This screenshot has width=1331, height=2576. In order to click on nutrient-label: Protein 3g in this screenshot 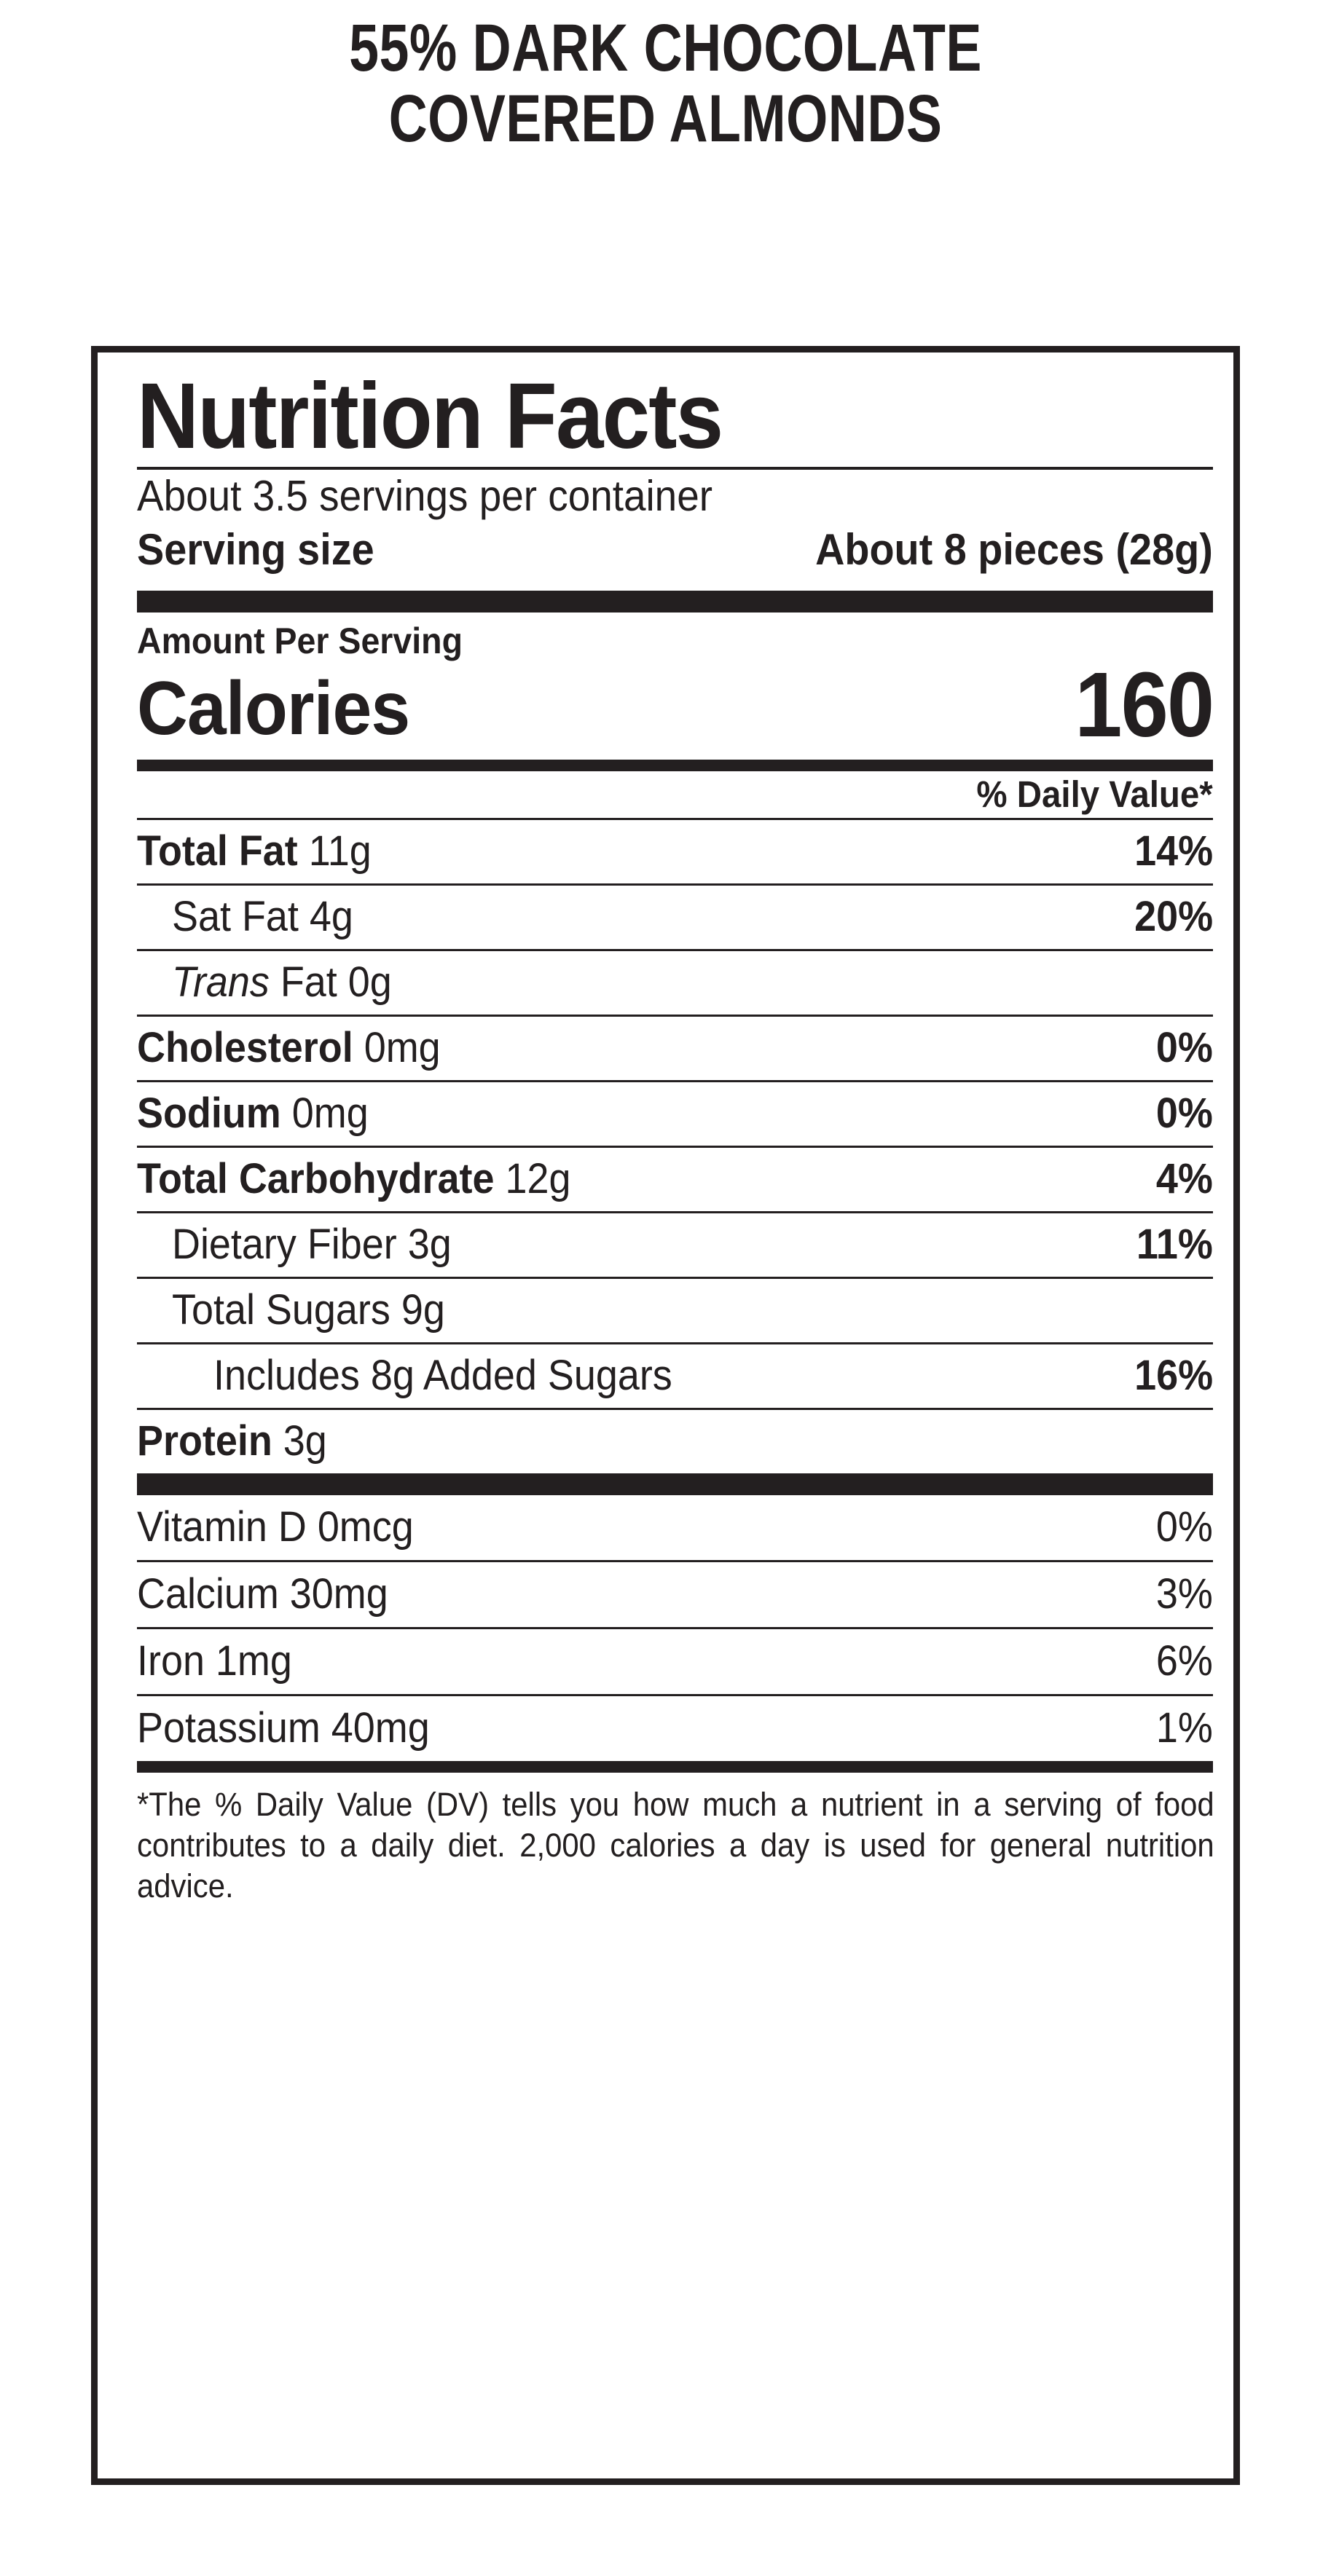, I will do `click(232, 1441)`.